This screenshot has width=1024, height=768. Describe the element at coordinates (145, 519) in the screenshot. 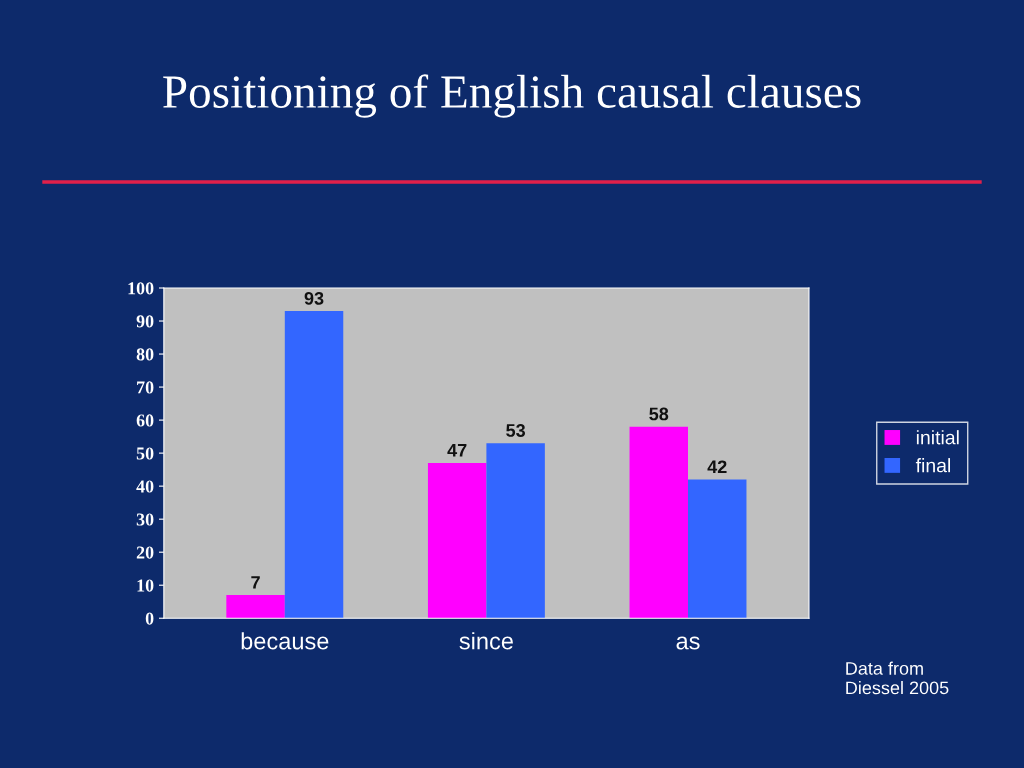

I see `y-tick-label: 30` at that location.